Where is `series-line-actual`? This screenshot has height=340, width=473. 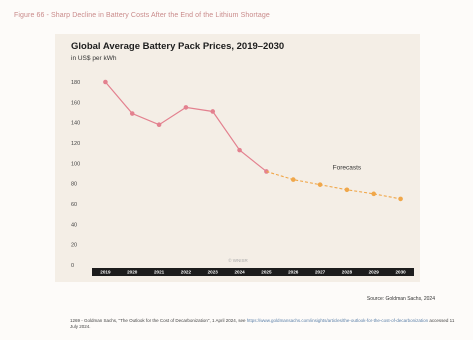 series-line-actual is located at coordinates (185, 126).